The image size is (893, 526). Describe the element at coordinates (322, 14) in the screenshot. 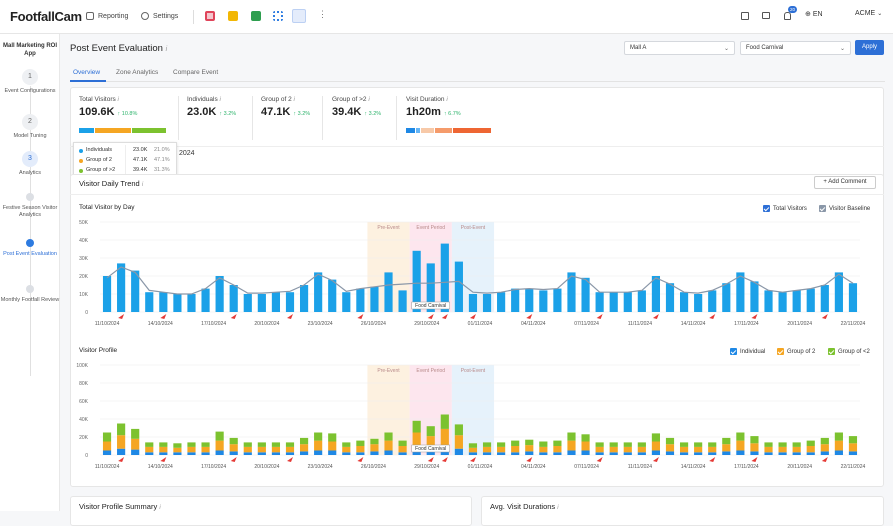

I see `more-icon: ⋮` at that location.